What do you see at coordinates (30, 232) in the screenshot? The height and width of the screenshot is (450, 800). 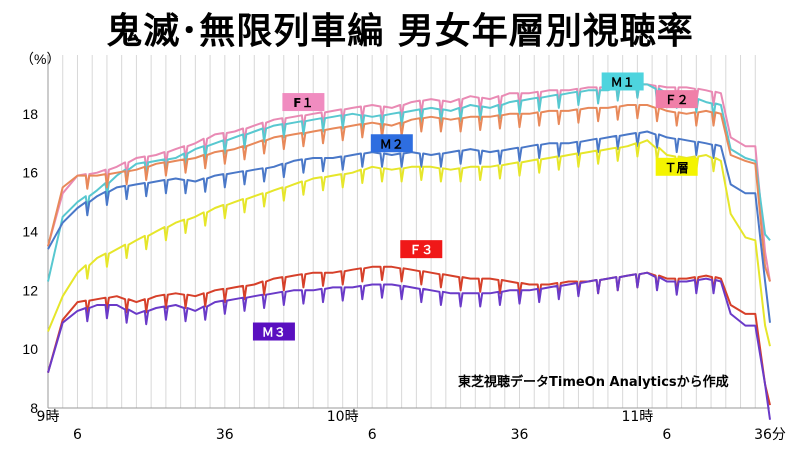 I see `y-tick-label: 14` at bounding box center [30, 232].